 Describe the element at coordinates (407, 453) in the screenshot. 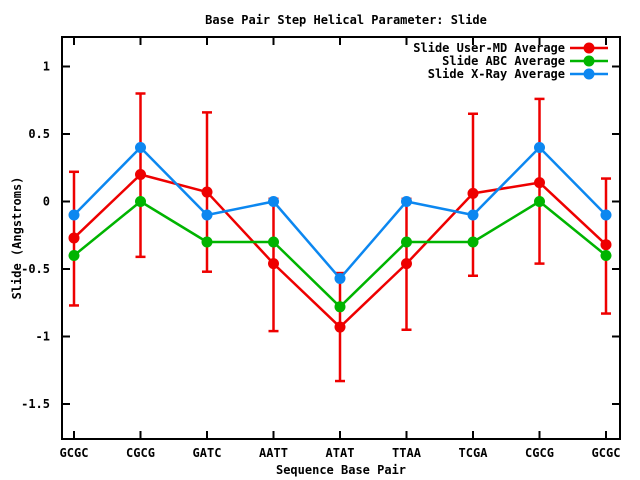

I see `x-category-label: TTAA` at that location.